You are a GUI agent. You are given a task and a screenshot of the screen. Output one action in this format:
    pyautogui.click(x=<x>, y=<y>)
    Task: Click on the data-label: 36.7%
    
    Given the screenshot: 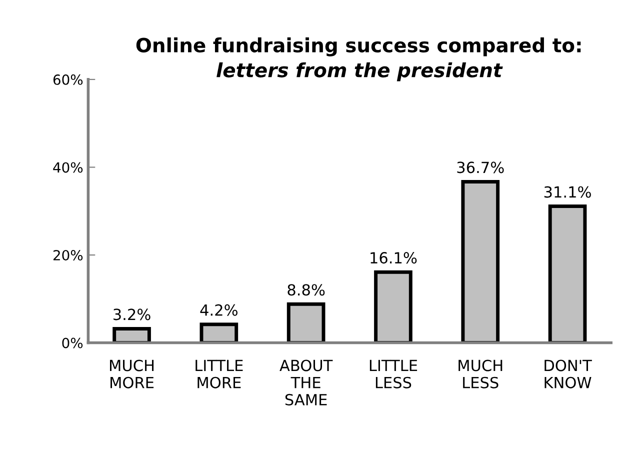 What is the action you would take?
    pyautogui.click(x=480, y=168)
    